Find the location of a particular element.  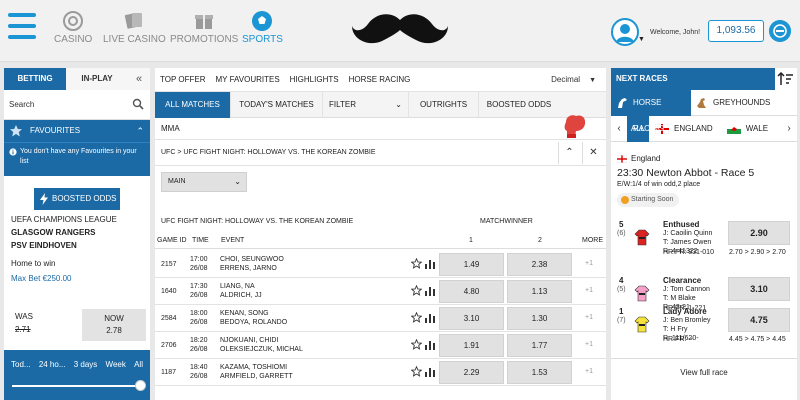

search-icon is located at coordinates (138, 104).